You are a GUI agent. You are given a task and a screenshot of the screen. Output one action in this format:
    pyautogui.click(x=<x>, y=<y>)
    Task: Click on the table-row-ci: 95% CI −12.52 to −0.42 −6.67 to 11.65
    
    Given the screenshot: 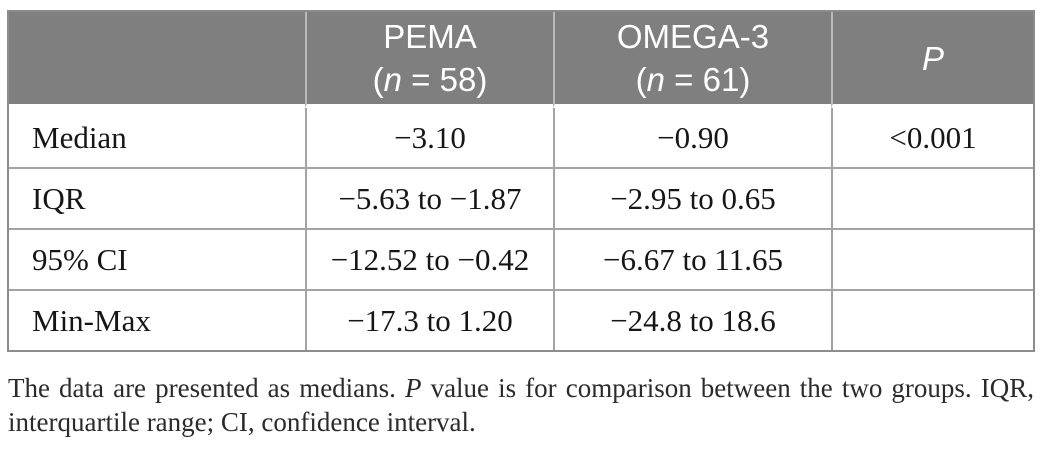 What is the action you would take?
    pyautogui.click(x=521, y=258)
    